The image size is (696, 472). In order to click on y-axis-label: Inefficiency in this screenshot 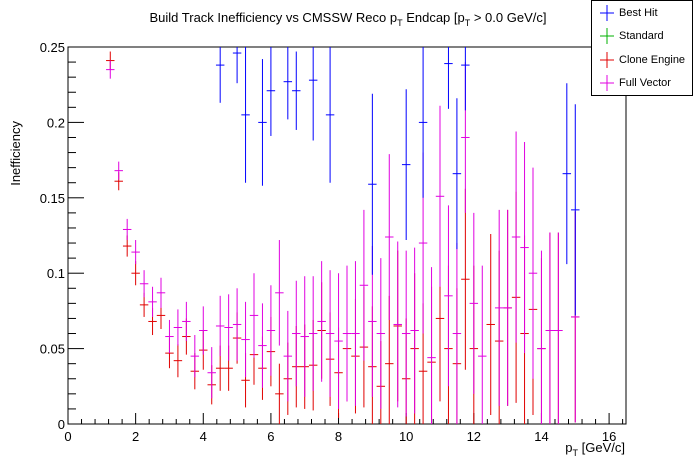, I will do `click(15, 153)`.